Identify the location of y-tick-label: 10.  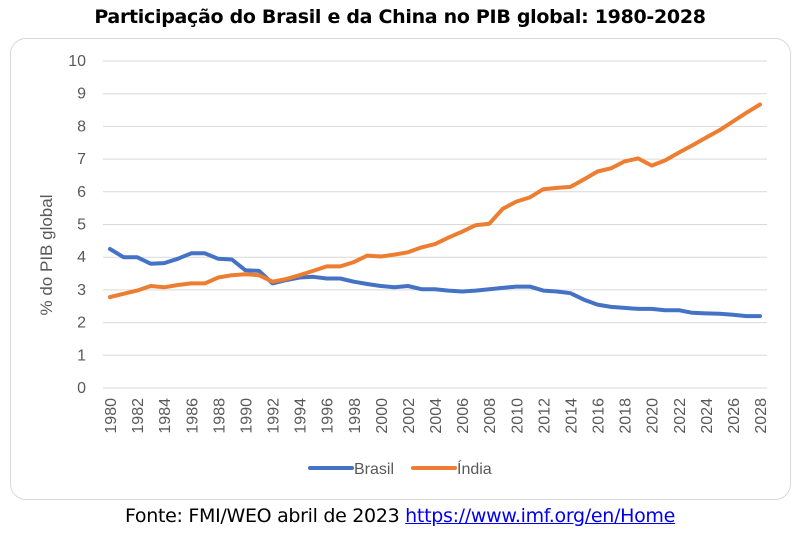
(77, 61).